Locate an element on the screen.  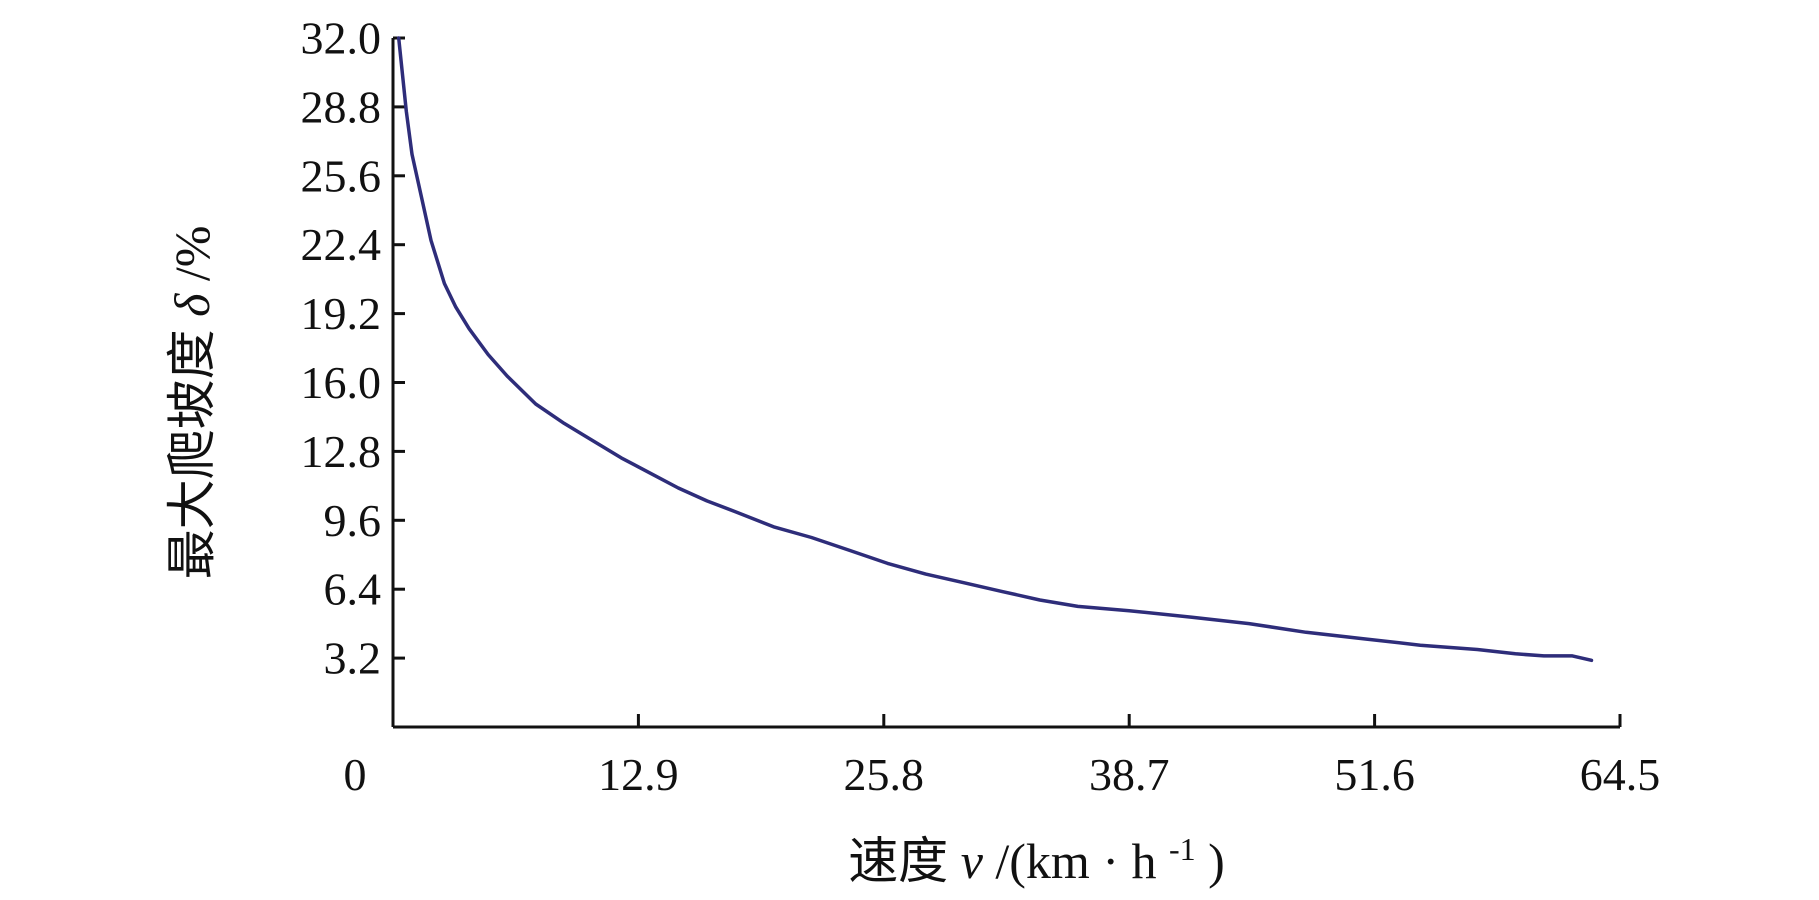
y-axis-title-prefix: 最大爬坡度 is located at coordinates (192, 454).